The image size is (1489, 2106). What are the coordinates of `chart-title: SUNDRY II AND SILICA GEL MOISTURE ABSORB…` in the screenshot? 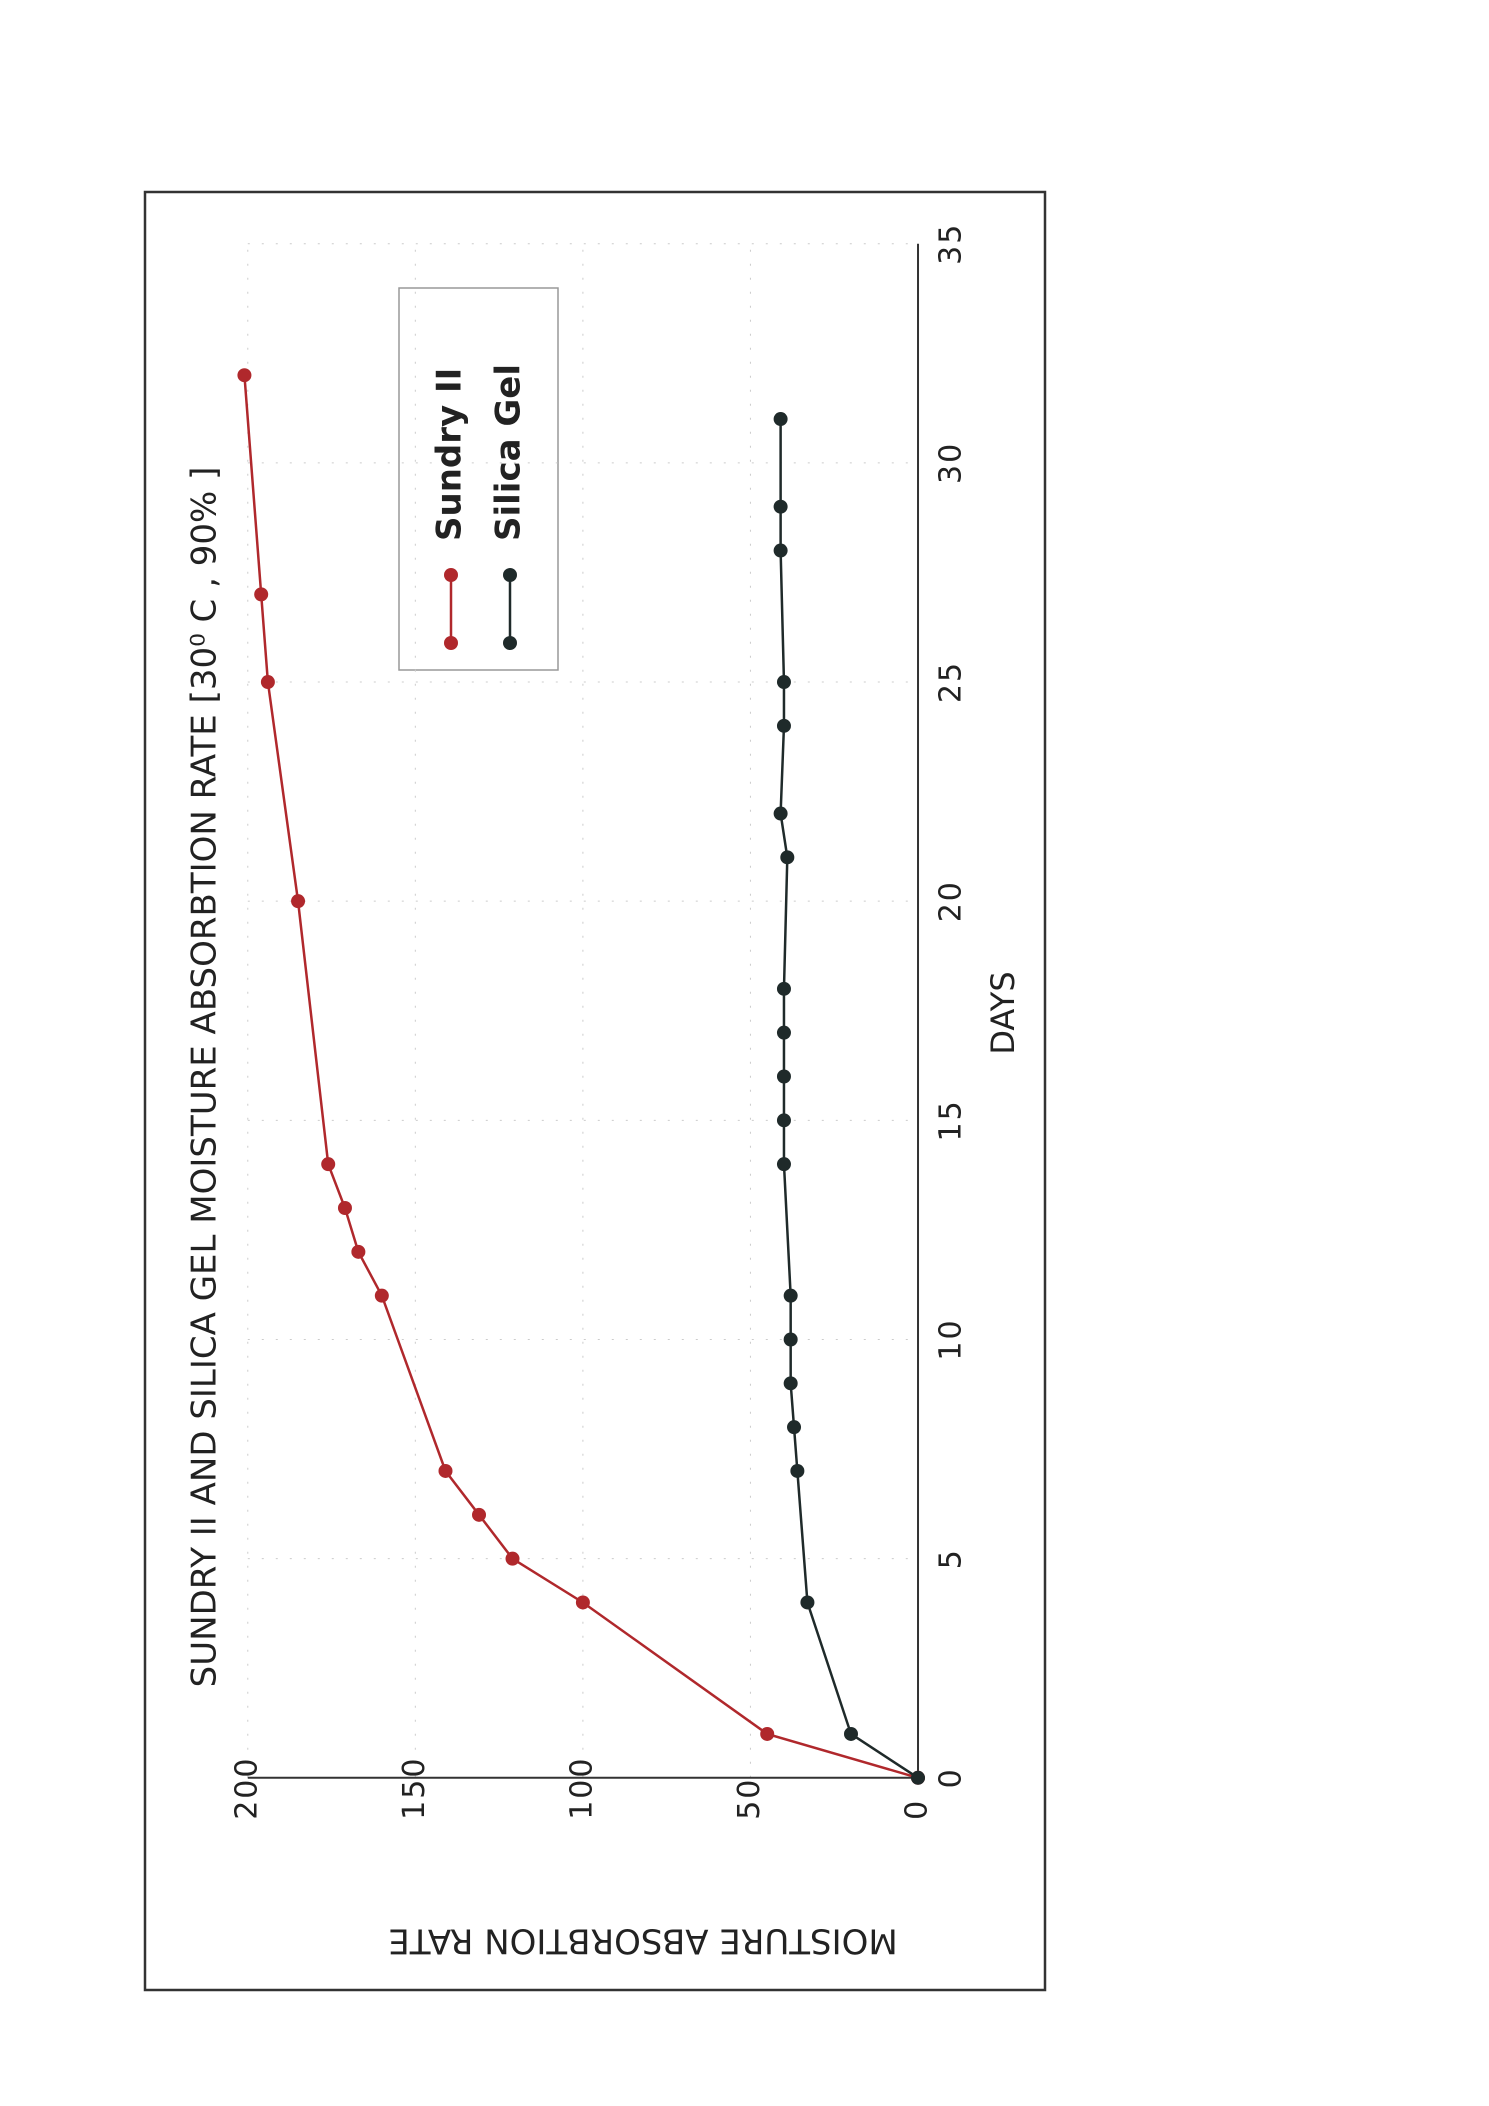 It's located at (205, 1077).